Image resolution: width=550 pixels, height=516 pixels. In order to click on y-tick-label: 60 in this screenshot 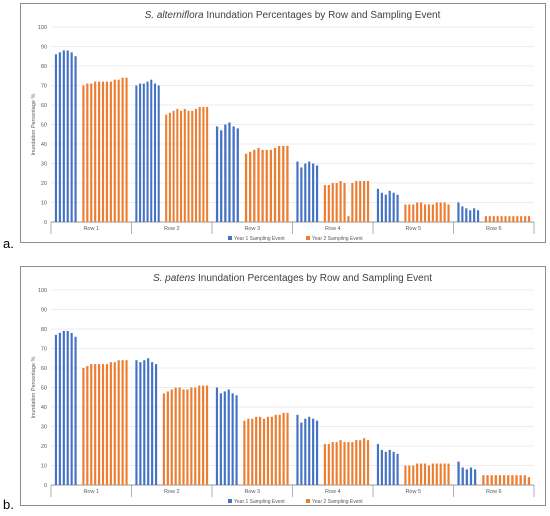, I will do `click(44, 369)`.